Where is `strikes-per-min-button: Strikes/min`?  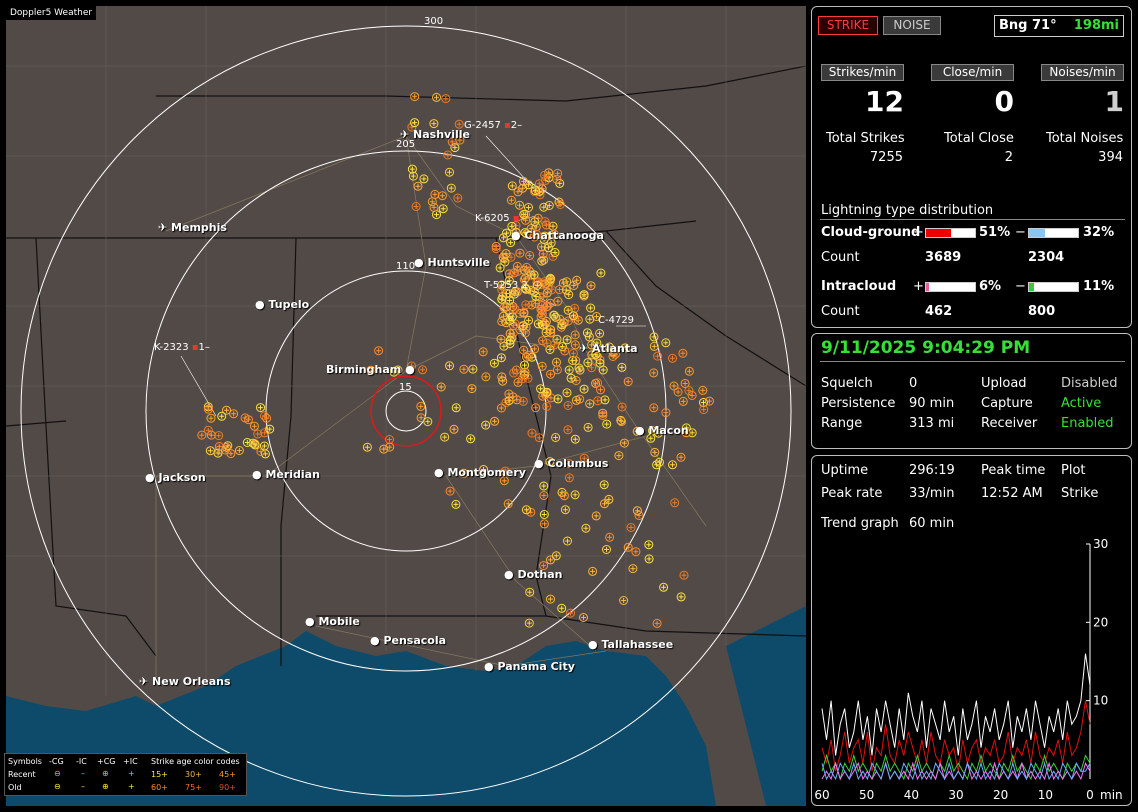 strikes-per-min-button: Strikes/min is located at coordinates (862, 72).